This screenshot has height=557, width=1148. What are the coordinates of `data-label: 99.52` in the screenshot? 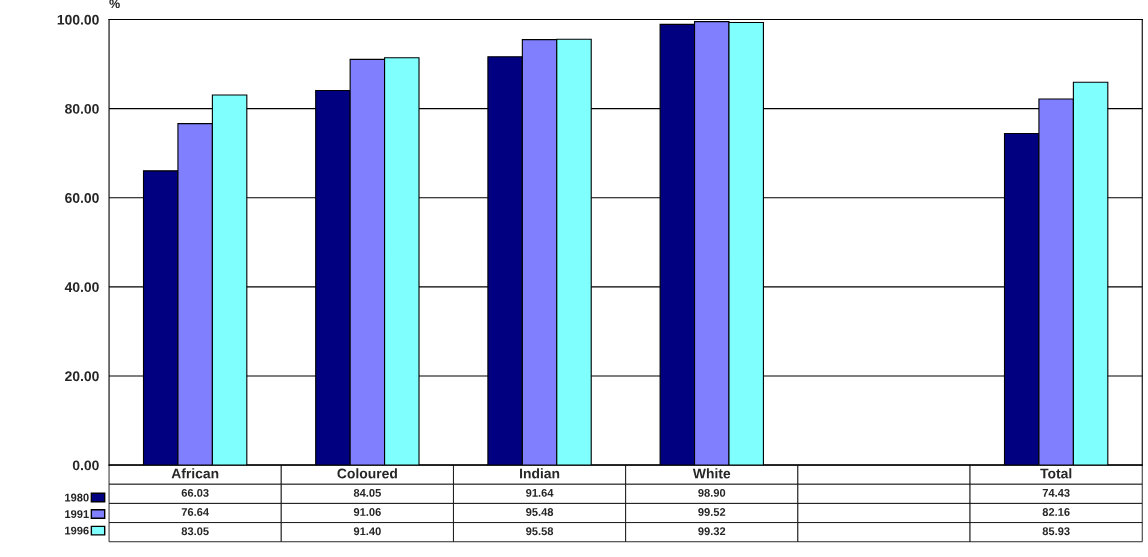 It's located at (712, 512).